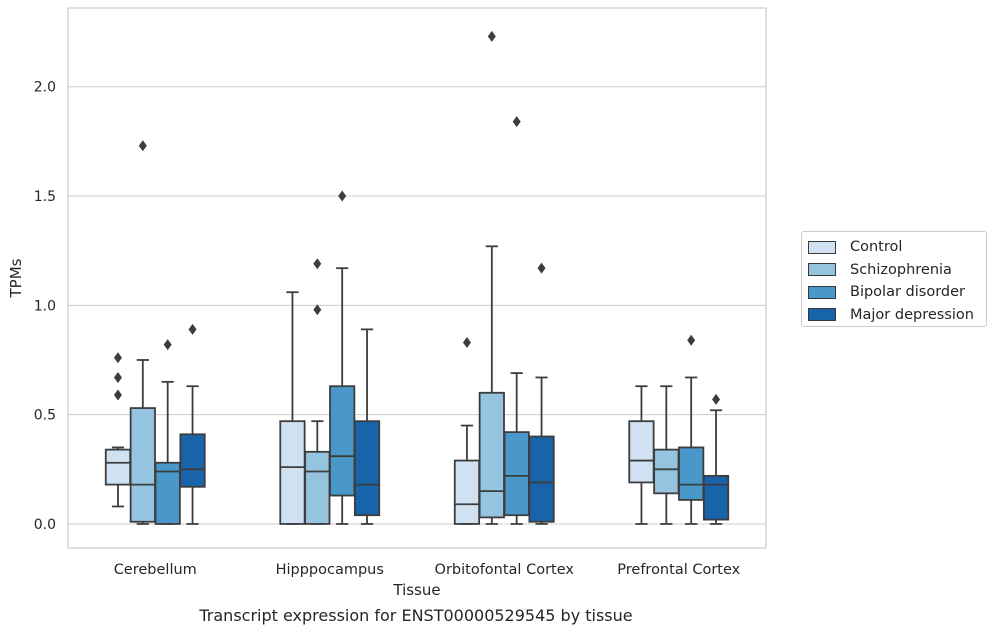 The width and height of the screenshot is (997, 634). I want to click on legend-swatch-major-depression, so click(822, 315).